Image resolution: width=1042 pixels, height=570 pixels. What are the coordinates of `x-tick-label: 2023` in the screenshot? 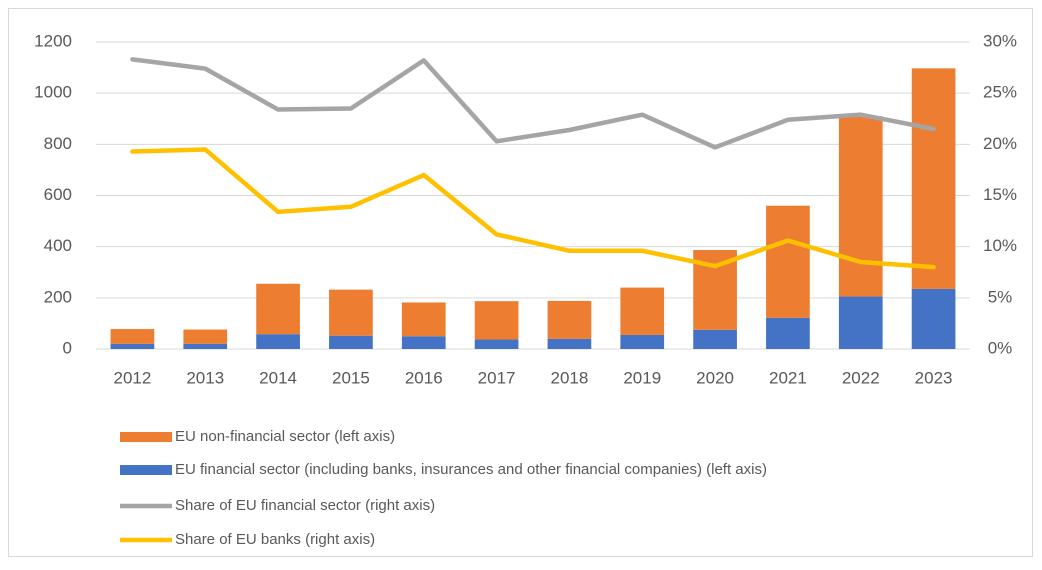 It's located at (934, 377).